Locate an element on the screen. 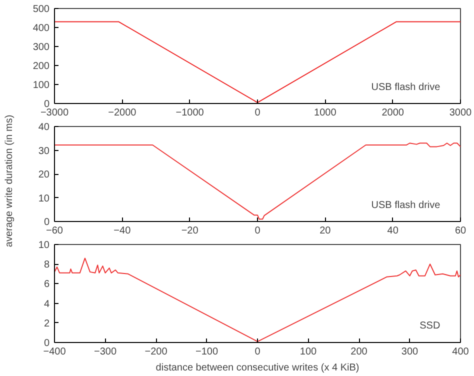 This screenshot has height=376, width=474. x-tick-label: −60 is located at coordinates (55, 231).